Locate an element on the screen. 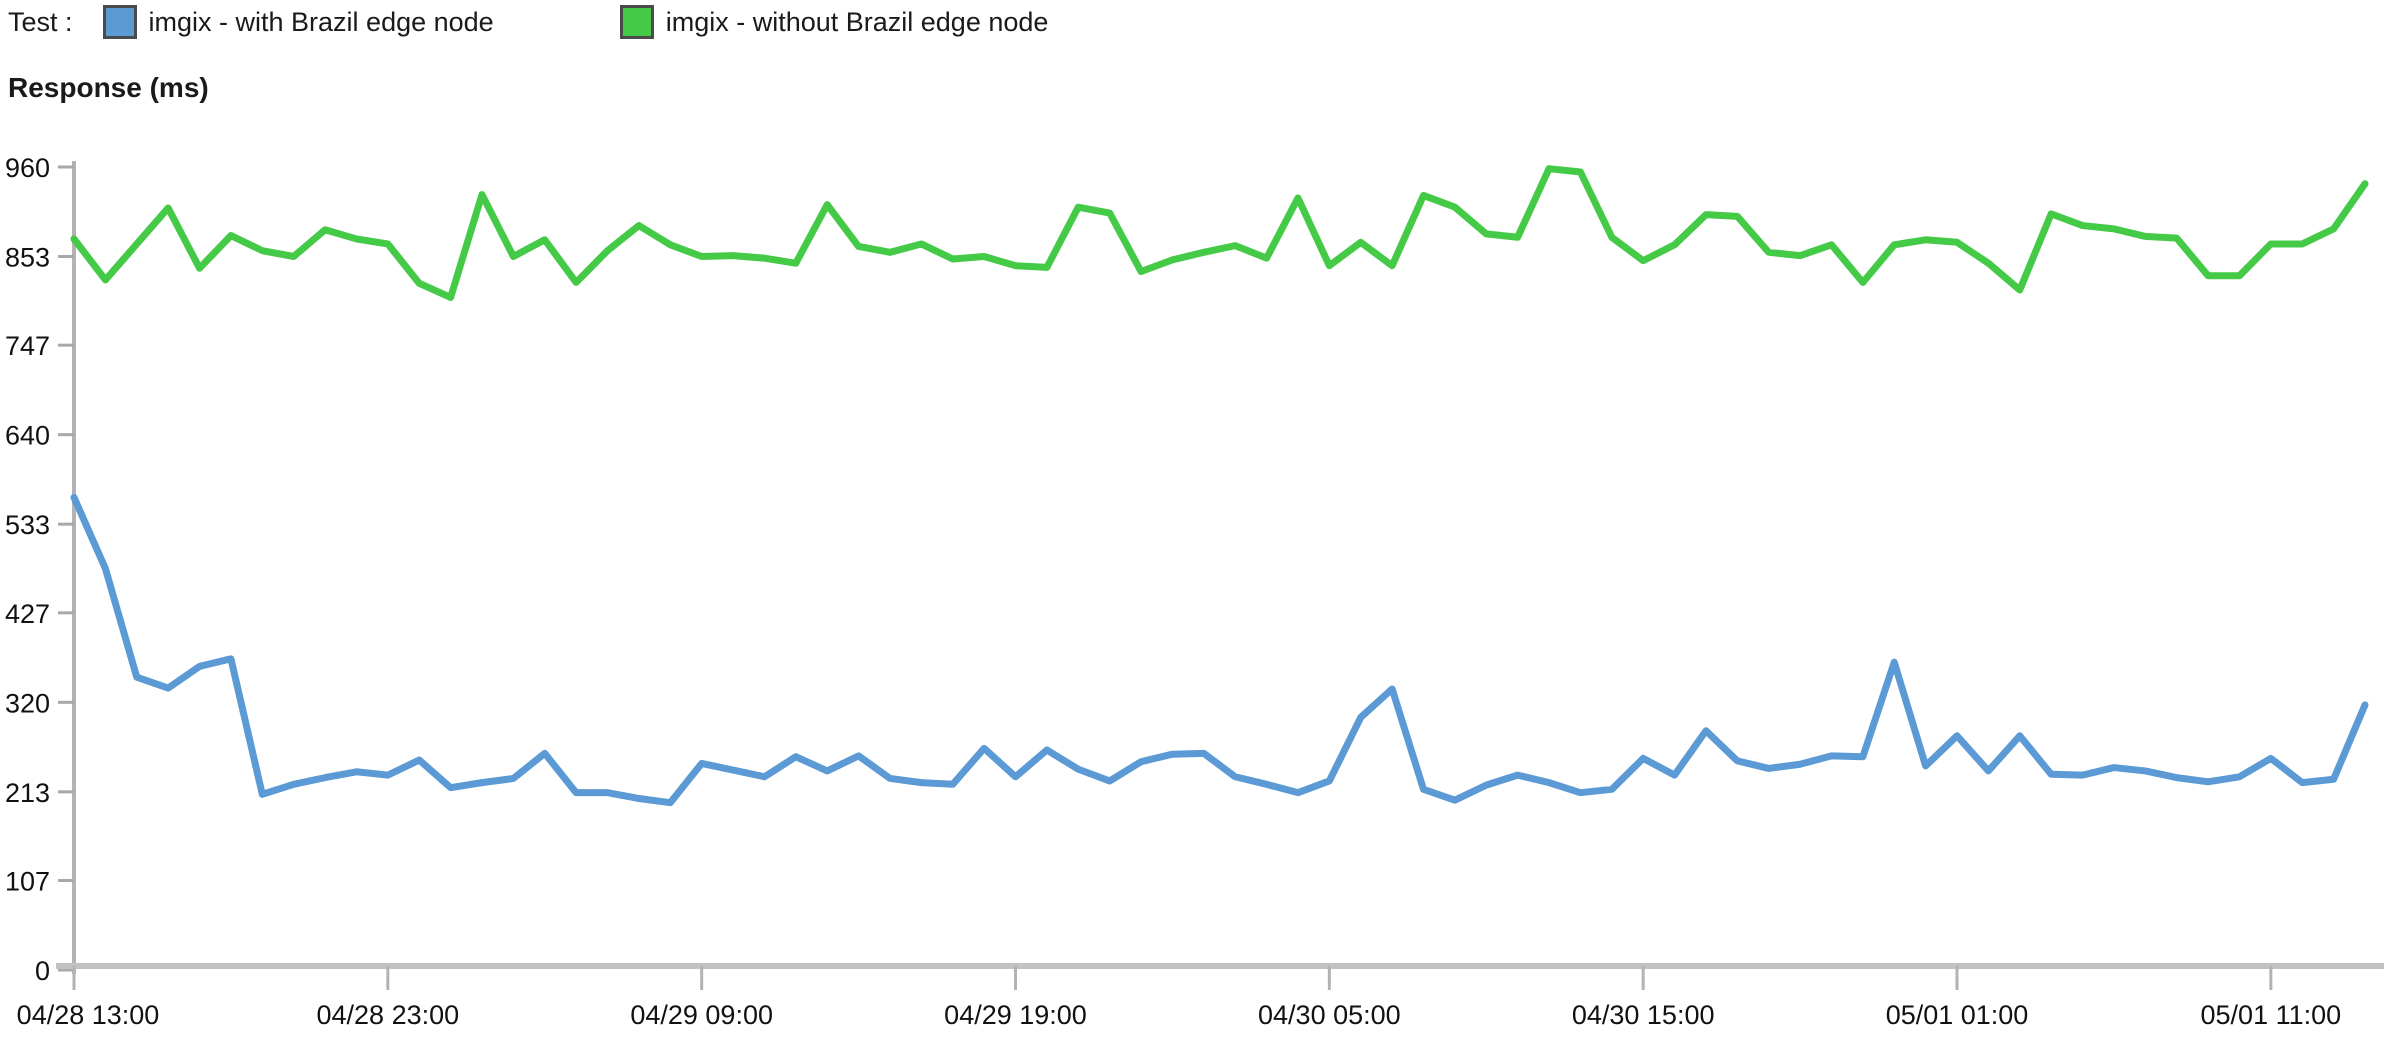  y-tick-label: 853 is located at coordinates (27, 258).